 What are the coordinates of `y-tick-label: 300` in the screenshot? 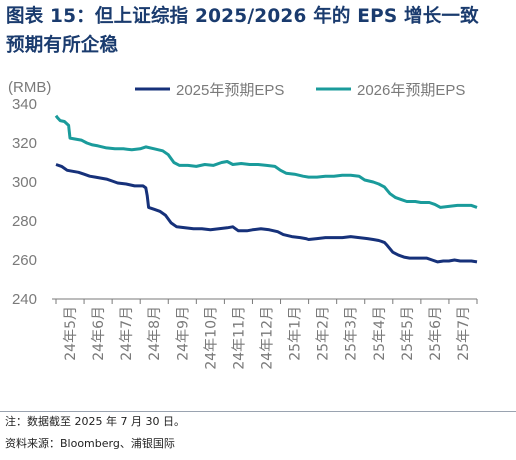 It's located at (24, 182).